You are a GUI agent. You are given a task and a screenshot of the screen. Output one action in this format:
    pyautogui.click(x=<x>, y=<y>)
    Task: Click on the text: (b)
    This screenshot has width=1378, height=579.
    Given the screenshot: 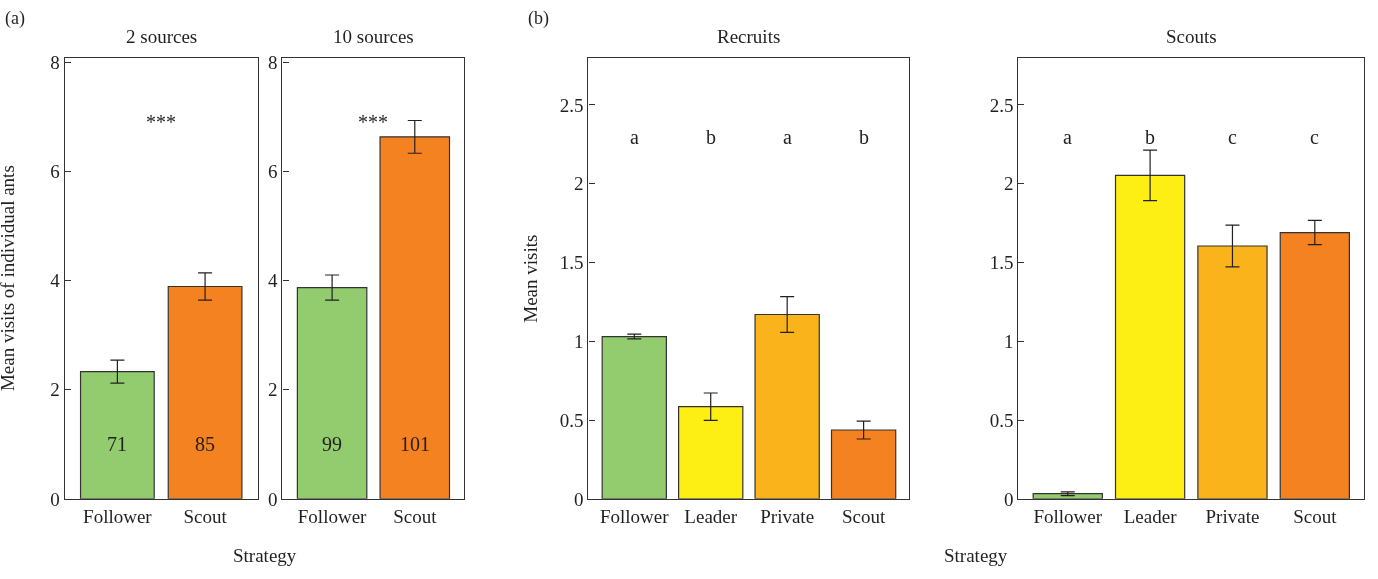 What is the action you would take?
    pyautogui.click(x=538, y=18)
    